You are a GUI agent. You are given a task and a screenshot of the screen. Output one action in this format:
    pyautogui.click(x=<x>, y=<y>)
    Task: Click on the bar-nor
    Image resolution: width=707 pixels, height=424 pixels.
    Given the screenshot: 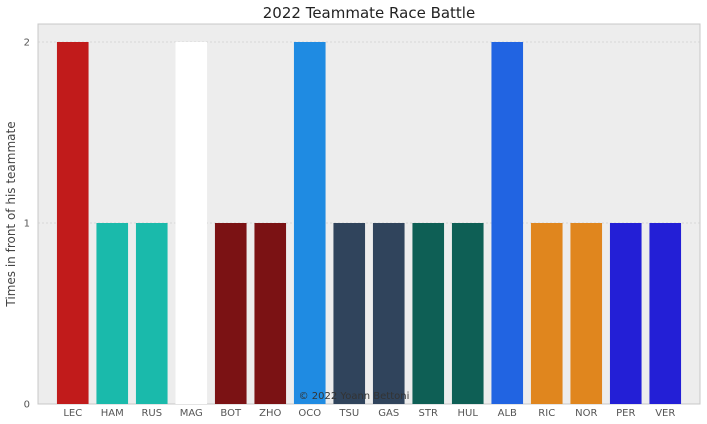 What is the action you would take?
    pyautogui.click(x=586, y=313)
    